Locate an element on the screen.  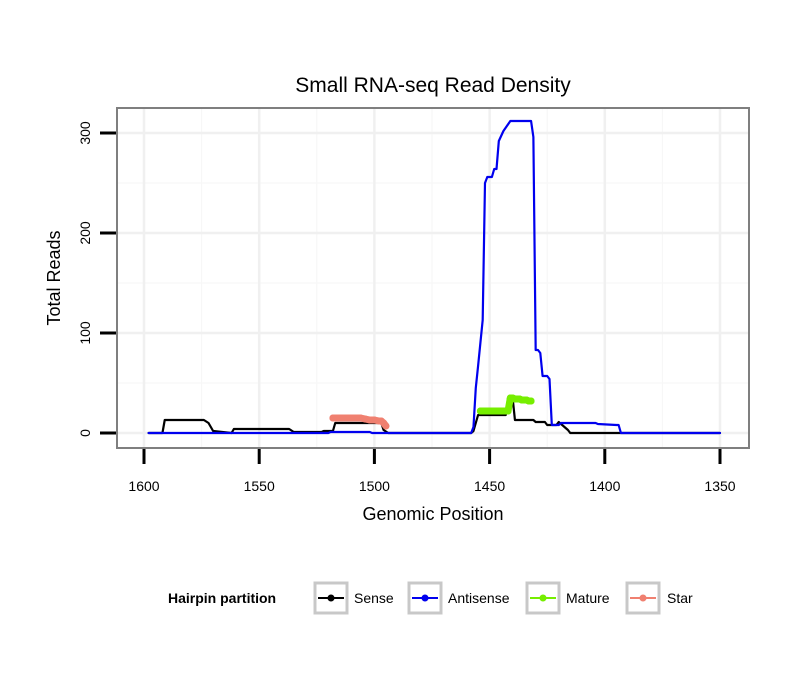
legend-title: Hairpin partition is located at coordinates (222, 598).